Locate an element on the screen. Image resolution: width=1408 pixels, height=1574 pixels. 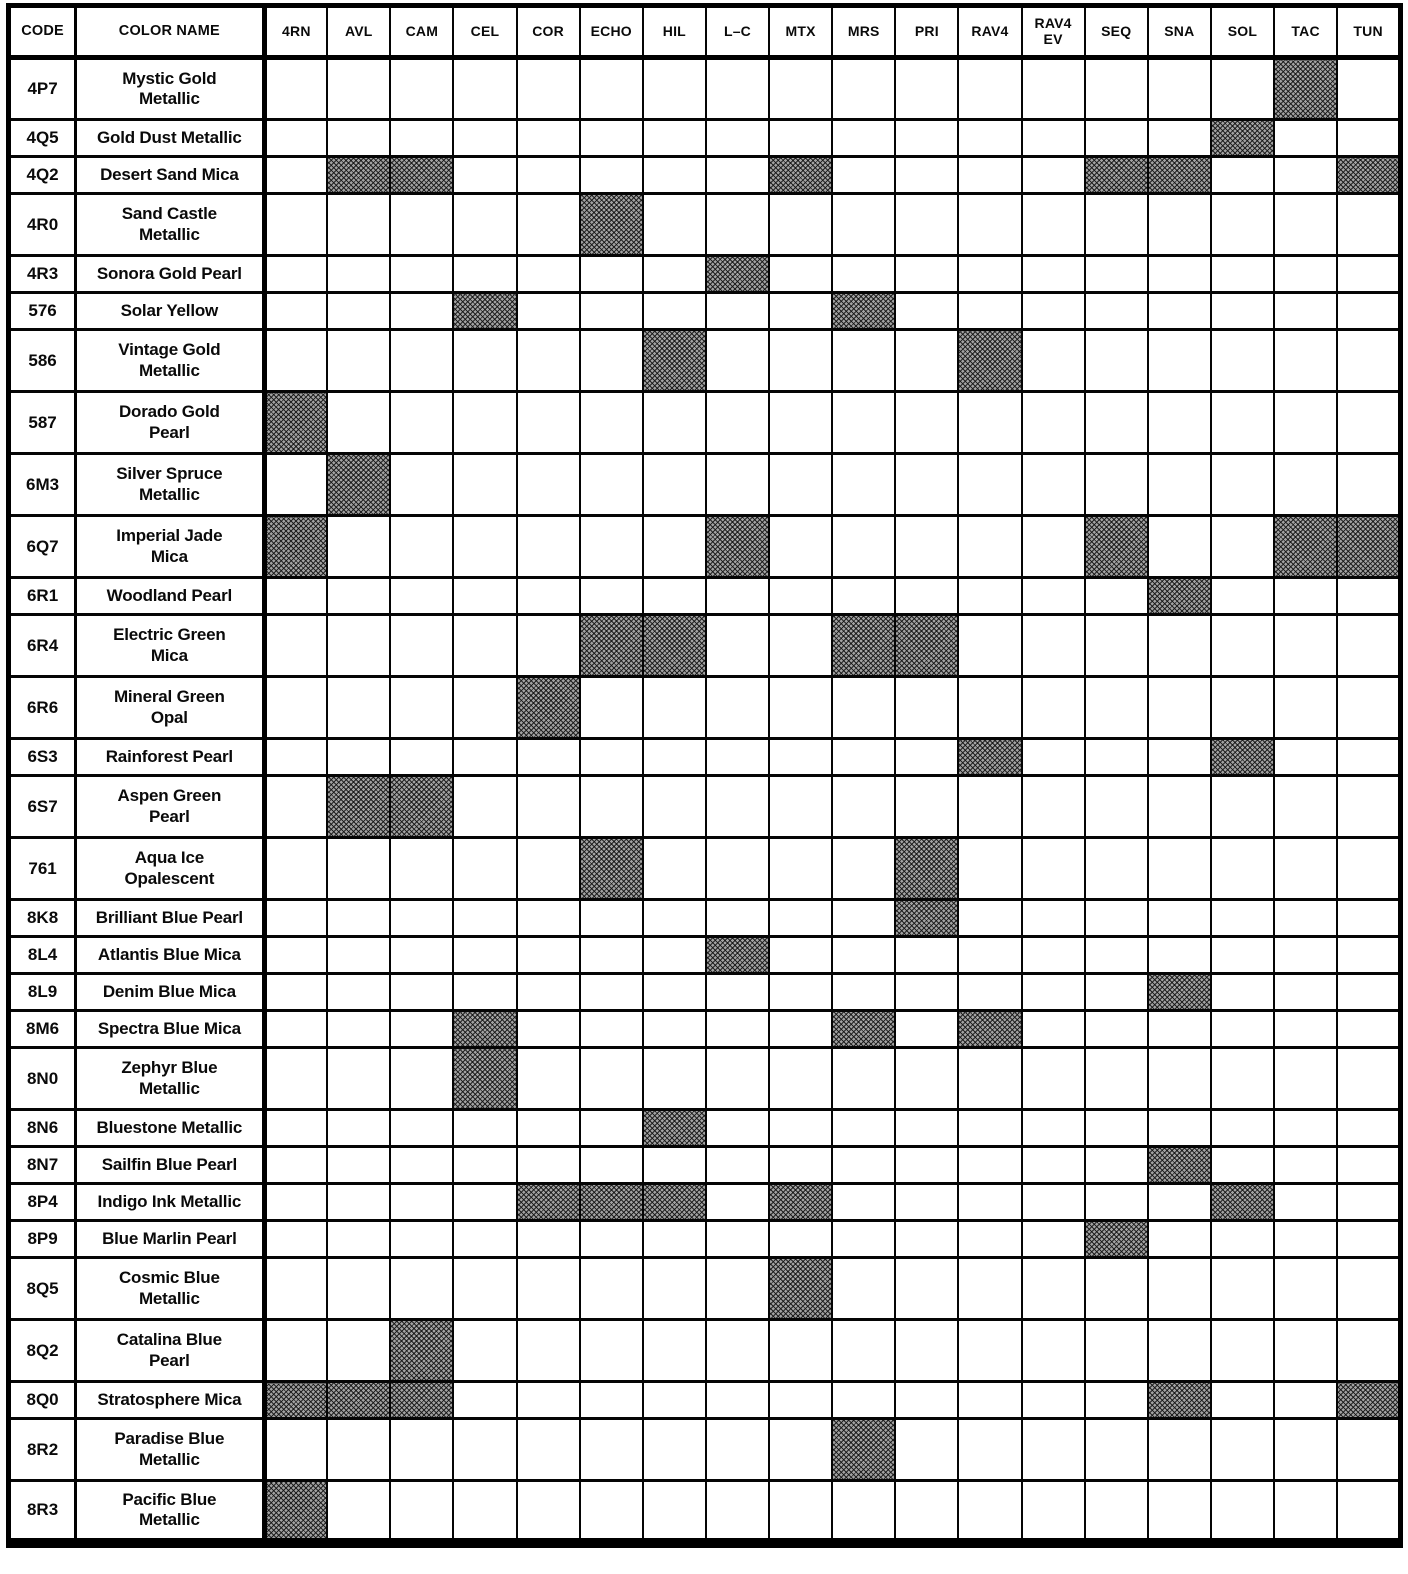
code-cell: 576 is located at coordinates (42, 311).